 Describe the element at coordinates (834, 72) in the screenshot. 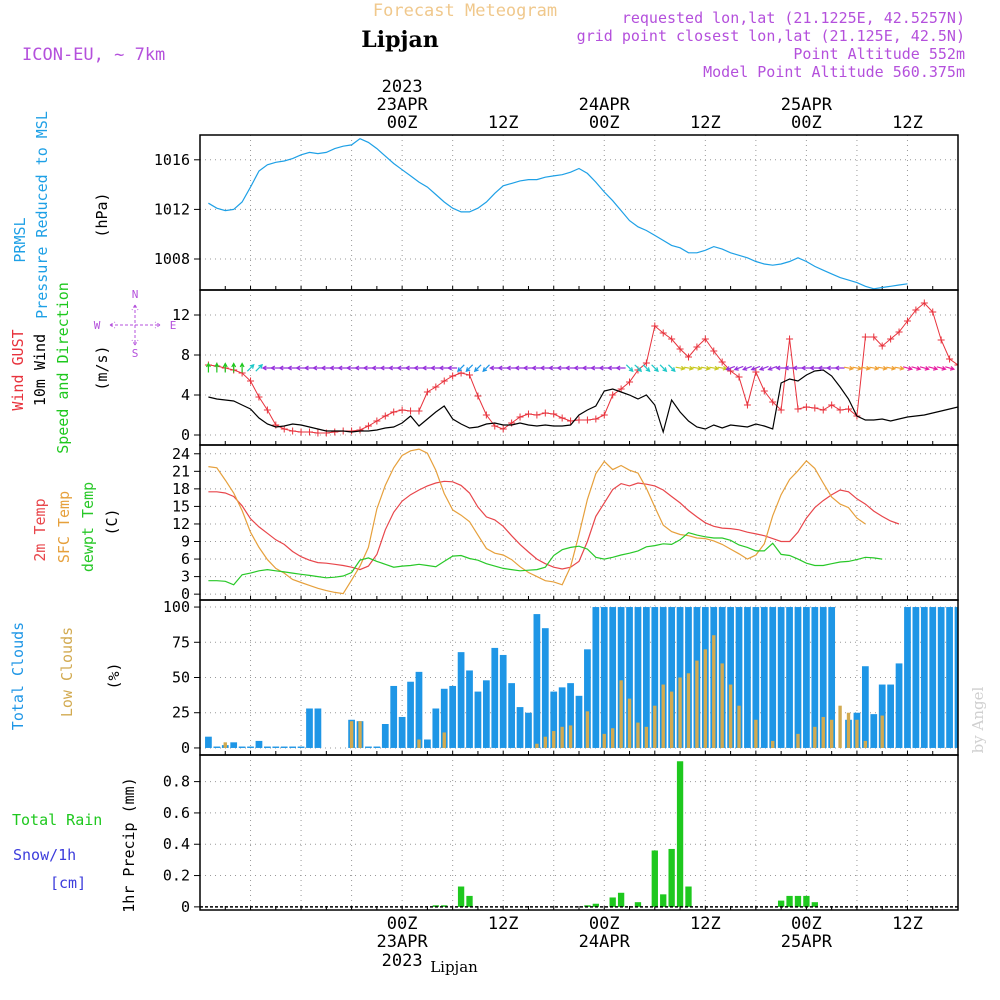

I see `model-altitude: Model Point Altitude 560.375m` at that location.